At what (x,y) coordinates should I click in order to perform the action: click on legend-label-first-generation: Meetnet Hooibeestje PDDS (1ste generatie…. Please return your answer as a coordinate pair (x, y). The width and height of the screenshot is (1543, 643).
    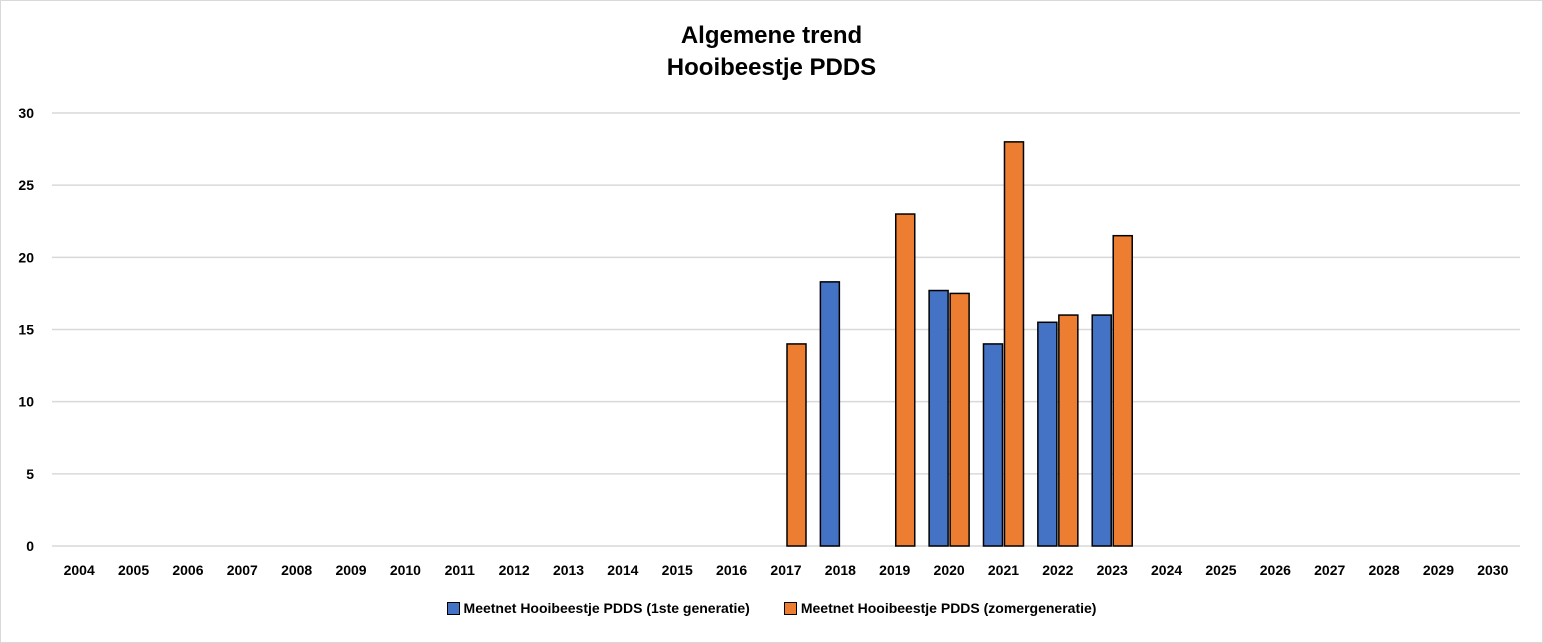
    Looking at the image, I should click on (606, 608).